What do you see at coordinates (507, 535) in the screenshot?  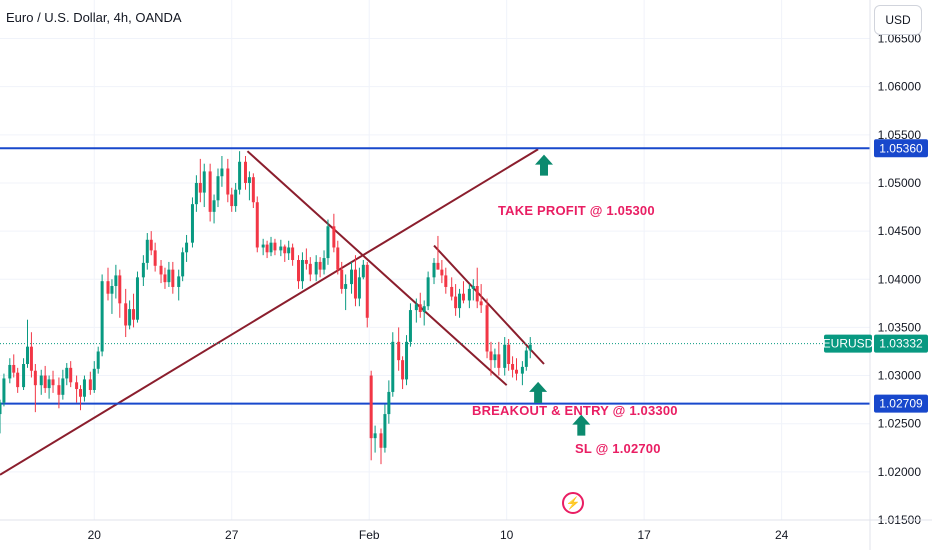 I see `time-tick-label: 10` at bounding box center [507, 535].